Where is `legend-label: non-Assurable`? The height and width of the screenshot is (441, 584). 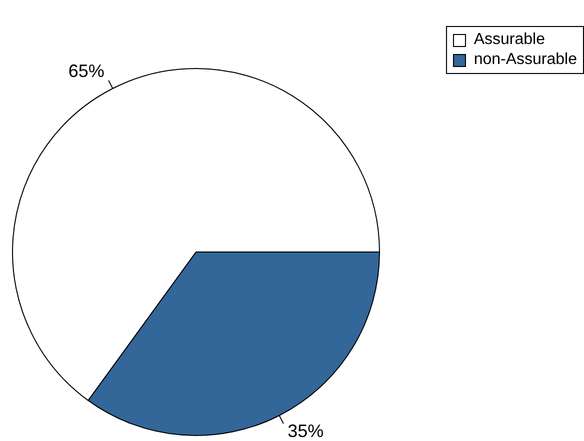
legend-label: non-Assurable is located at coordinates (525, 60).